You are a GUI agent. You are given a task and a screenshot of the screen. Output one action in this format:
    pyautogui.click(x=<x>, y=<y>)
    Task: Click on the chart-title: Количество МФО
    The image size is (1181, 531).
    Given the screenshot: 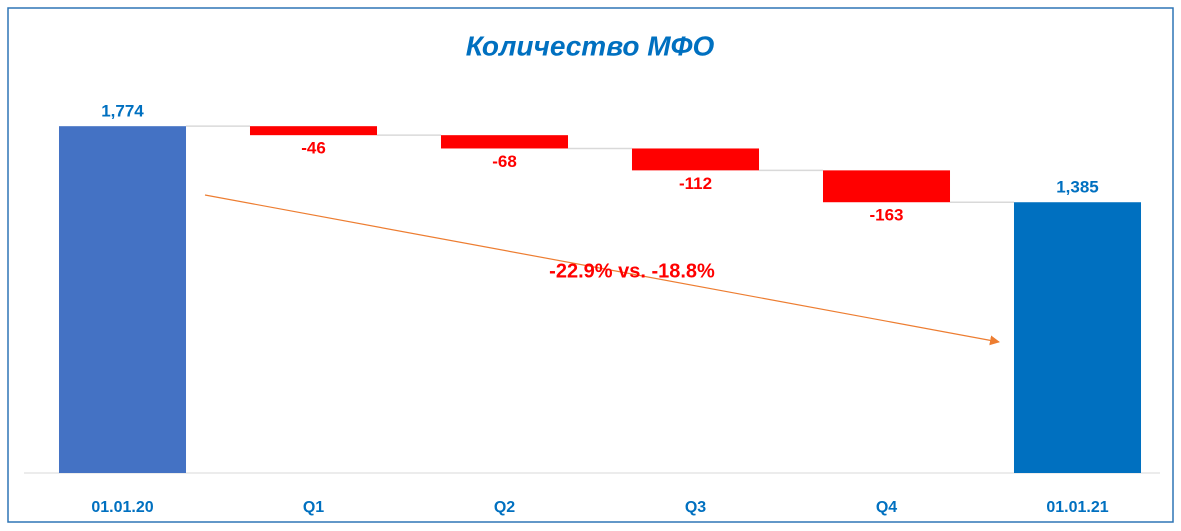 What is the action you would take?
    pyautogui.click(x=590, y=45)
    